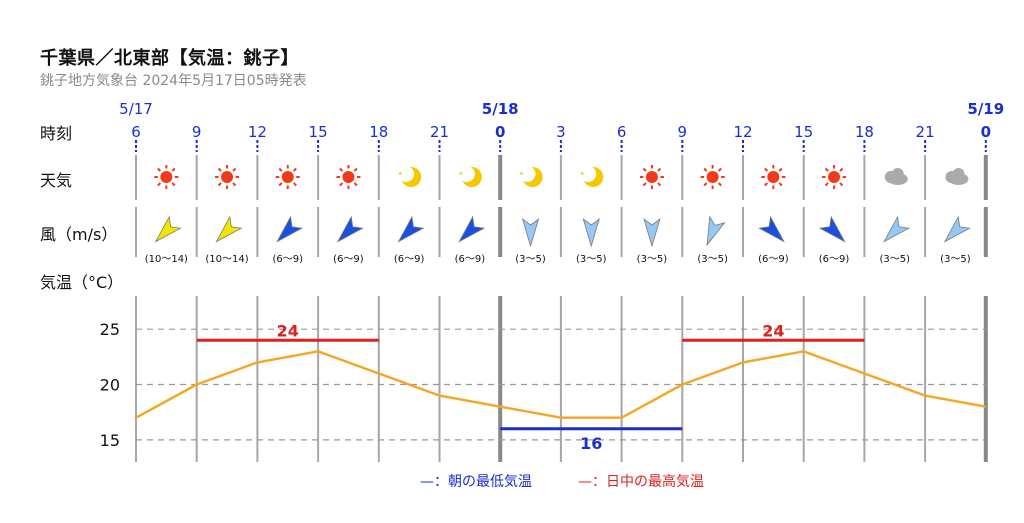 This screenshot has width=1024, height=523. Describe the element at coordinates (136, 109) in the screenshot. I see `date-label: 5/17` at that location.